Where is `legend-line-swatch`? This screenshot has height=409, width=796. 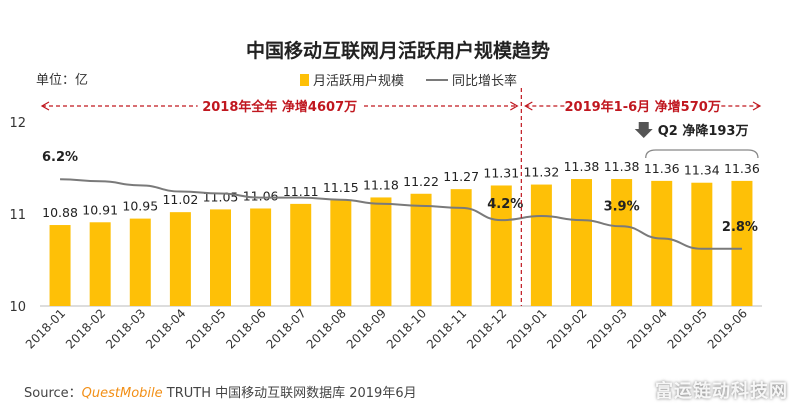 legend-line-swatch is located at coordinates (437, 79).